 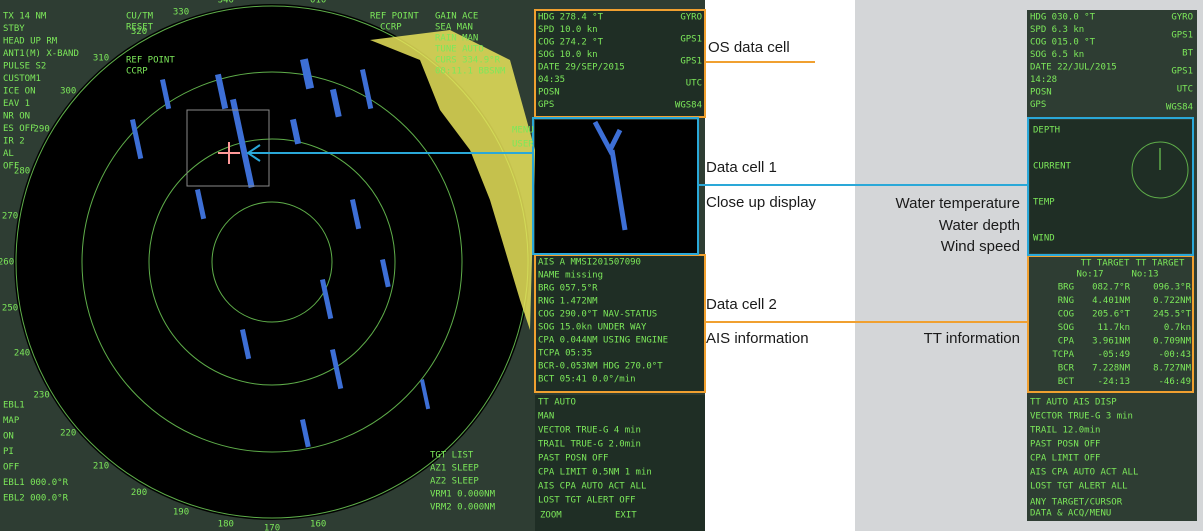 I want to click on tt-cell: BCR, so click(x=1066, y=369).